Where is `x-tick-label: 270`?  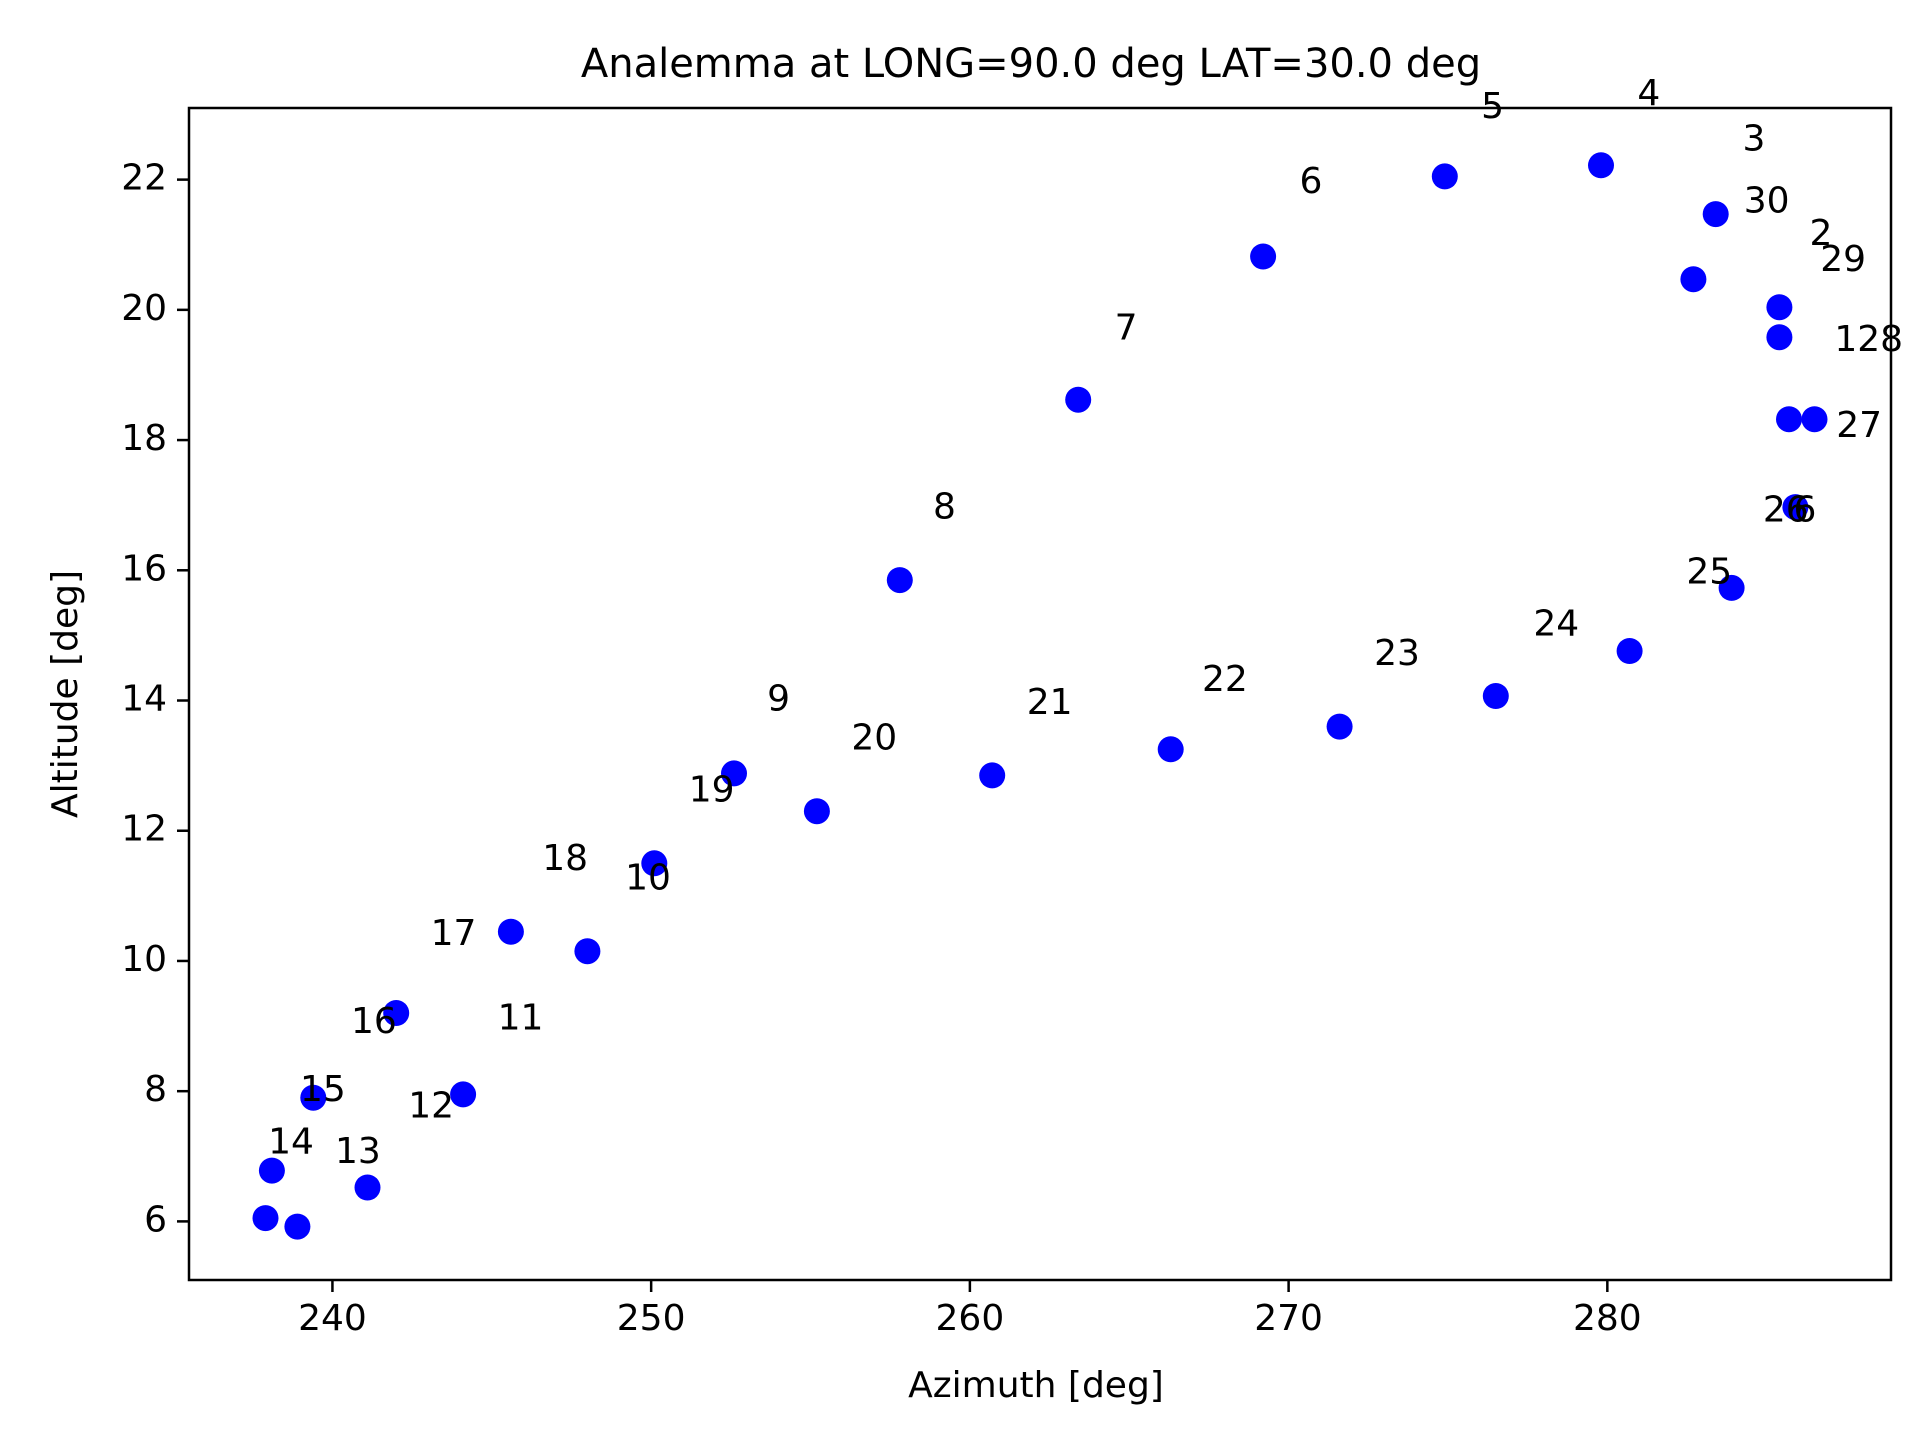
x-tick-label: 270 is located at coordinates (1288, 1318).